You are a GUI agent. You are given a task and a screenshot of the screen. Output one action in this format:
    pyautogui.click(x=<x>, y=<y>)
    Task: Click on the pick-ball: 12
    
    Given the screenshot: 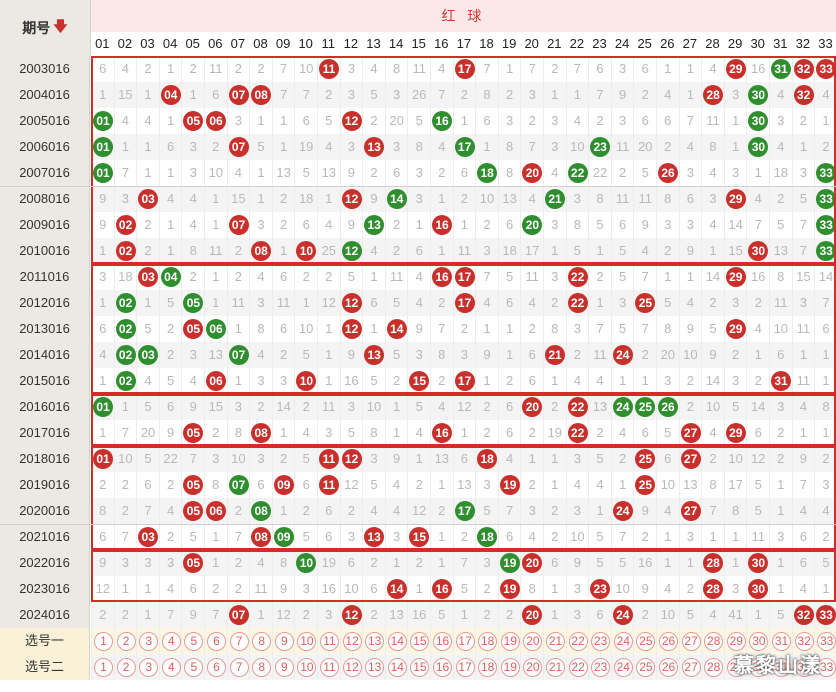 What is the action you would take?
    pyautogui.click(x=352, y=667)
    